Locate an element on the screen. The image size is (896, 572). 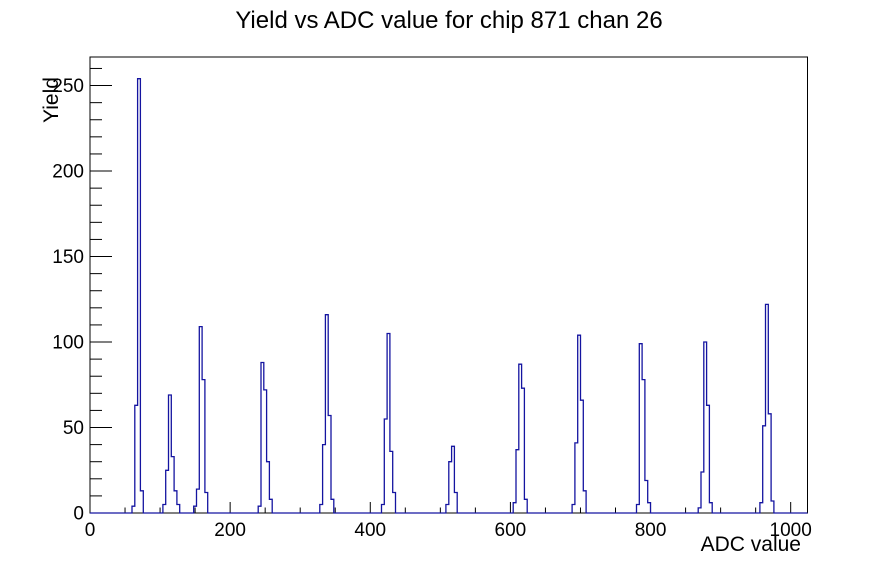
y-tick-label: 250 is located at coordinates (68, 86).